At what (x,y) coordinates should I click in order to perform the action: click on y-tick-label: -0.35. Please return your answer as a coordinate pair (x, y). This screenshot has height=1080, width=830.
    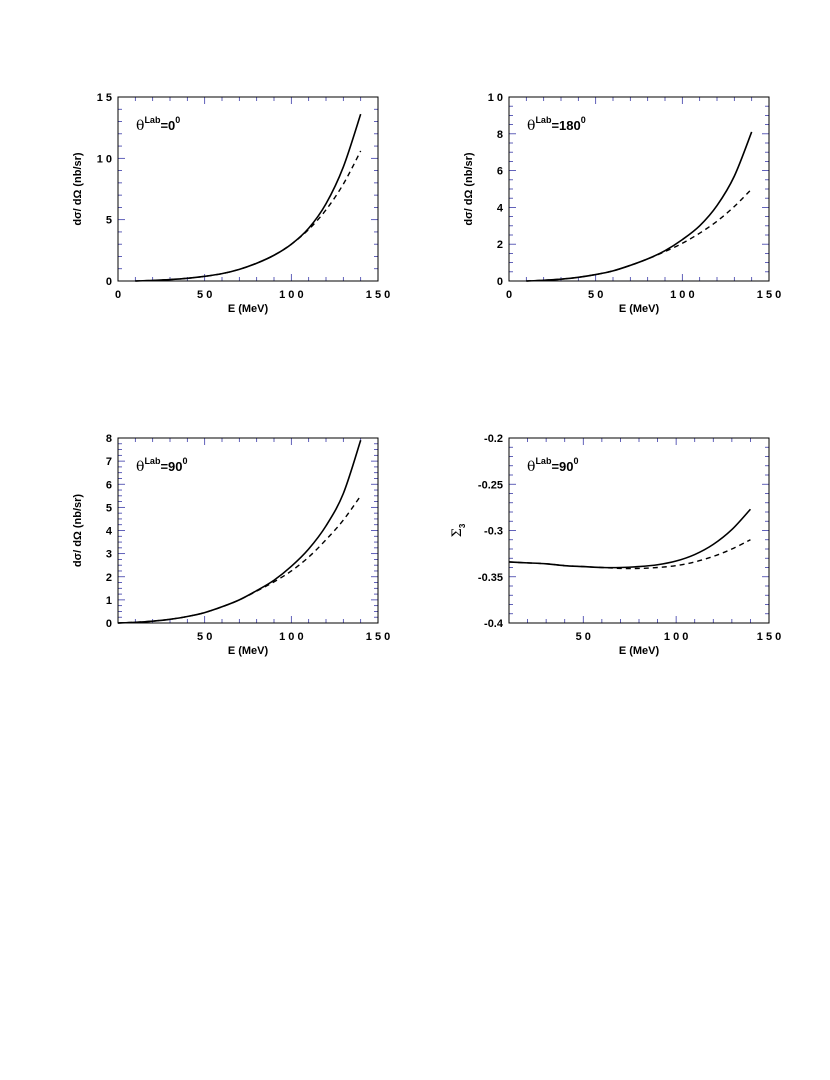
    Looking at the image, I should click on (490, 578).